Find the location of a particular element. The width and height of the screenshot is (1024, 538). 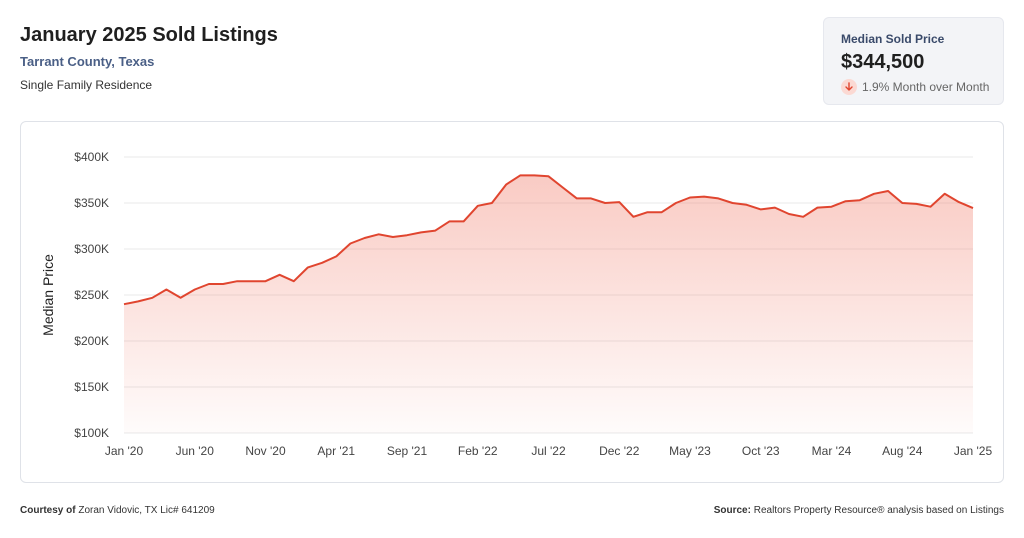

stat-value: $344,500 is located at coordinates (883, 62).